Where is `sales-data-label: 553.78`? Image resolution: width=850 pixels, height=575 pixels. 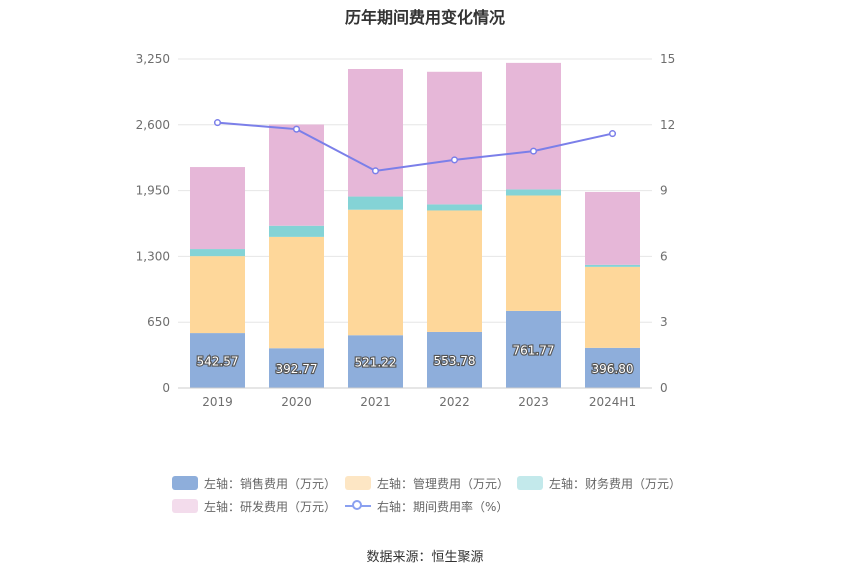 sales-data-label: 553.78 is located at coordinates (455, 361).